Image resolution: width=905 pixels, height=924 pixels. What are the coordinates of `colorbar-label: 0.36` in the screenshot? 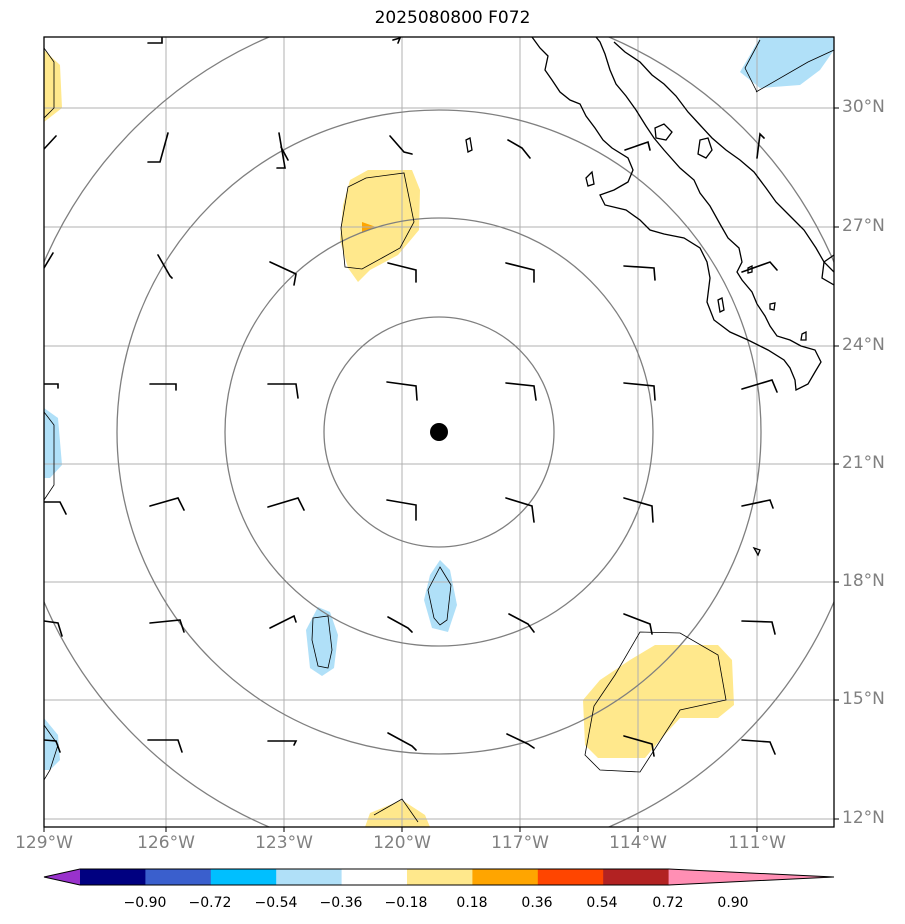 It's located at (537, 903).